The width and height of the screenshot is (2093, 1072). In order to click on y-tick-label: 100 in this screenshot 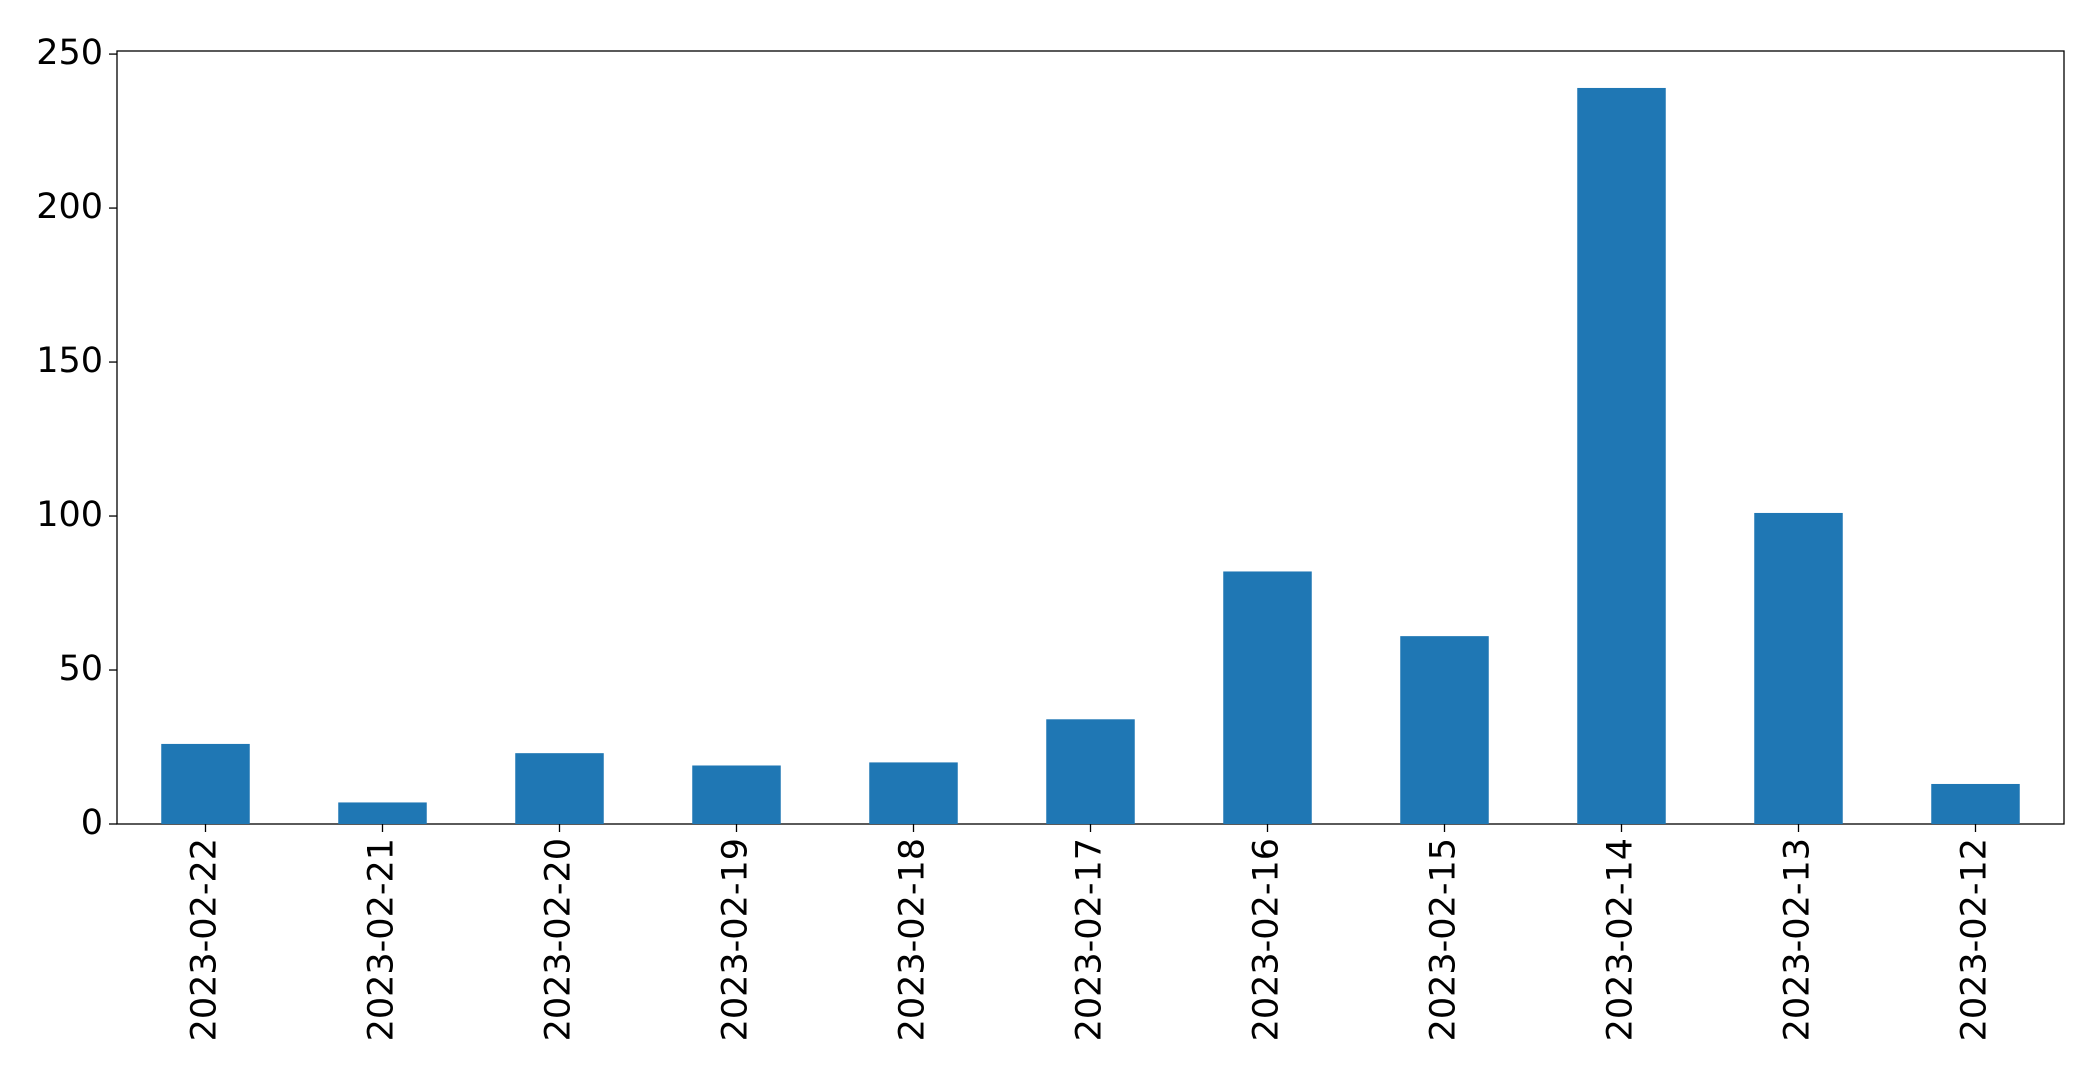, I will do `click(69, 515)`.